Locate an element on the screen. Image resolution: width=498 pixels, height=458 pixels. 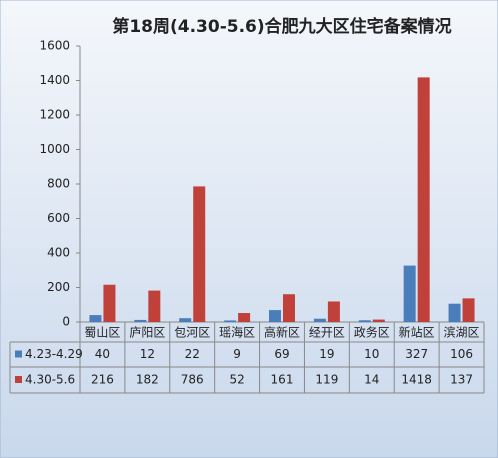
x-tick-label: 高新区 is located at coordinates (282, 332).